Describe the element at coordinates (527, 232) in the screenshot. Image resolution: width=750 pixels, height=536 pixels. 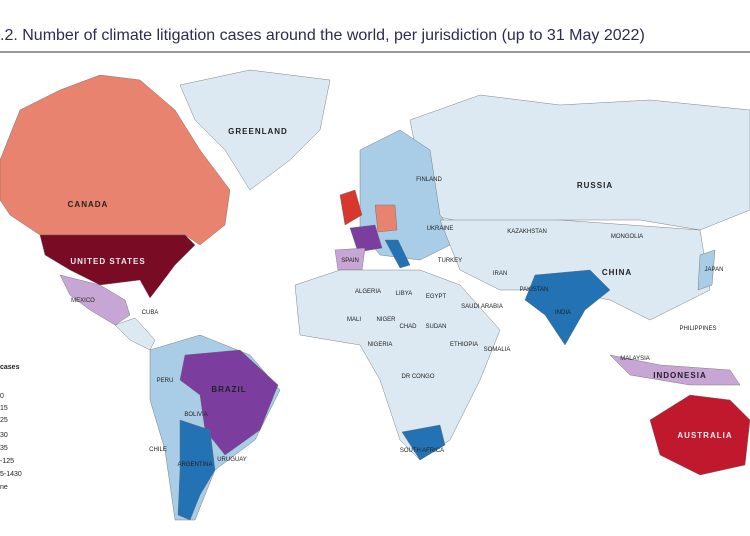
I see `country-label: KAZAKHSTAN` at that location.